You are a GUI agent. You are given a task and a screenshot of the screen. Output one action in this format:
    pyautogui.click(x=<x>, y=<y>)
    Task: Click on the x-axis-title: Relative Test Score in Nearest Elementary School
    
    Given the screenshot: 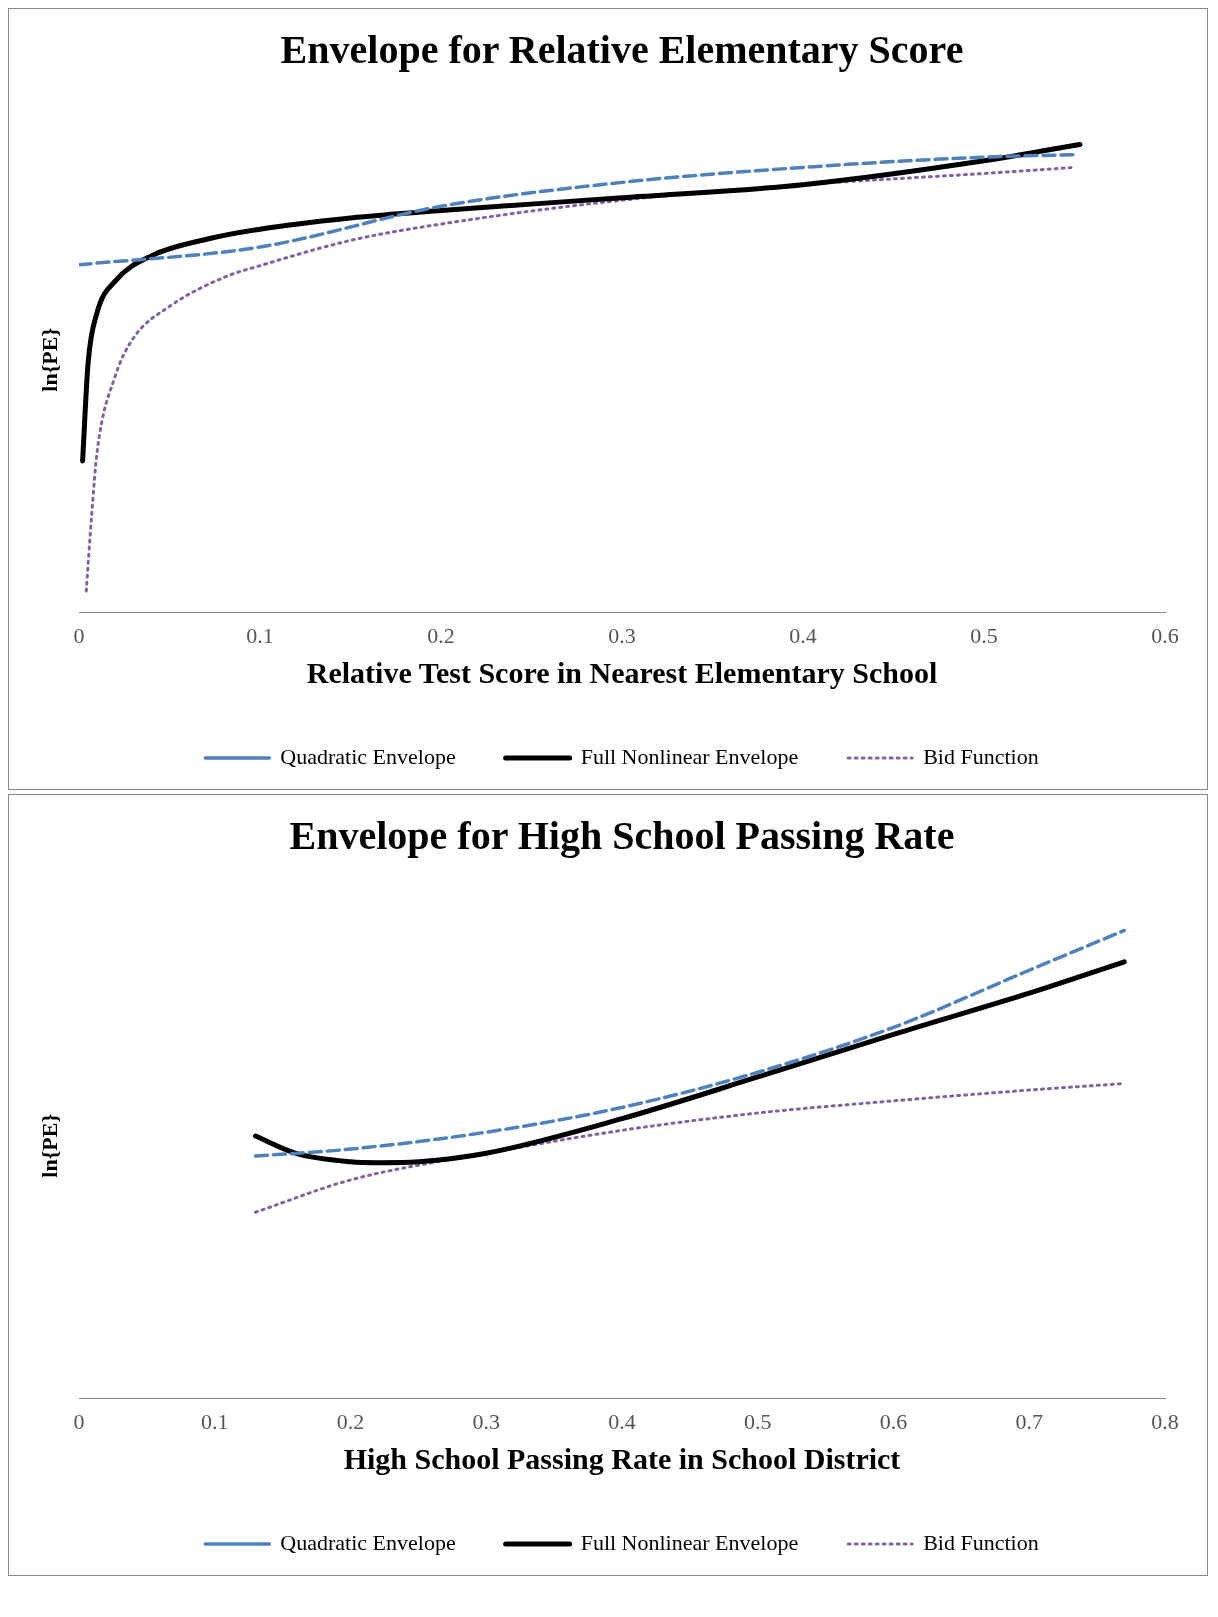 What is the action you would take?
    pyautogui.click(x=622, y=672)
    